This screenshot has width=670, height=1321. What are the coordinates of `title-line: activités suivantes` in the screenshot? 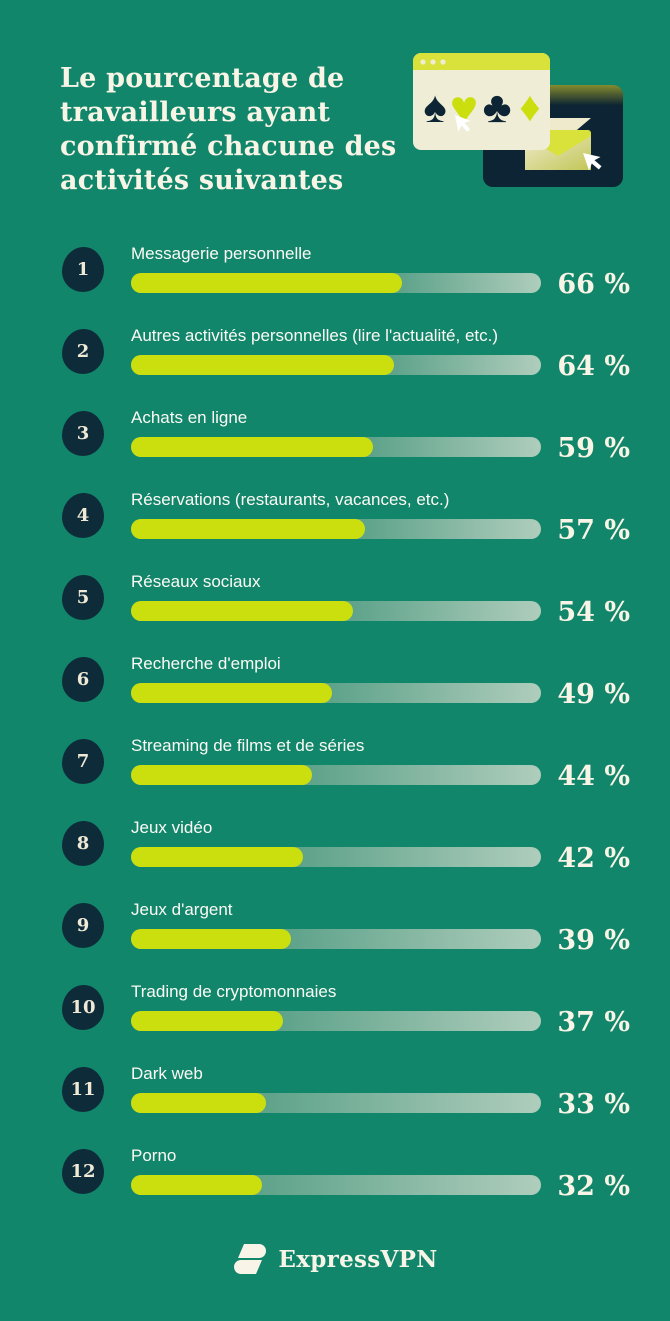 It's located at (202, 180).